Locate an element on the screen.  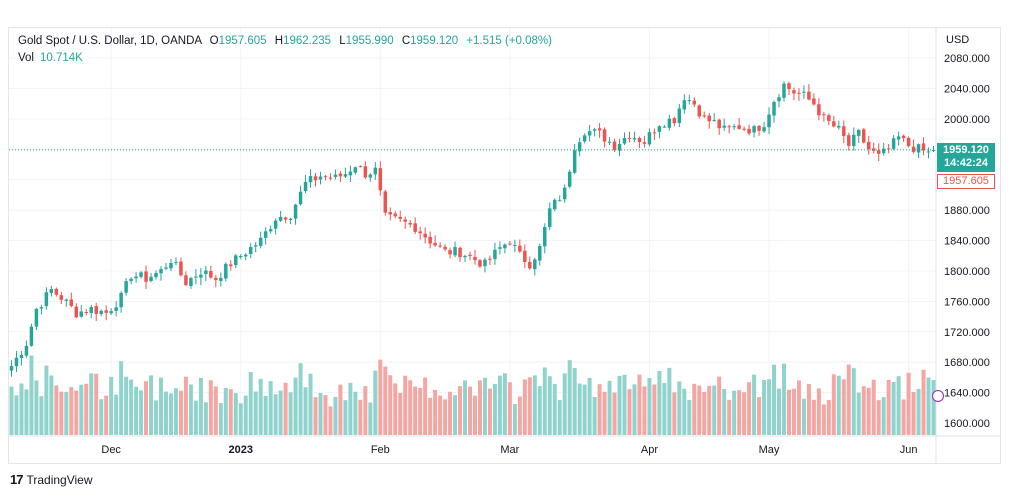
symbol-title: Gold Spot / U.S. Dollar, 1D, OANDA is located at coordinates (110, 41).